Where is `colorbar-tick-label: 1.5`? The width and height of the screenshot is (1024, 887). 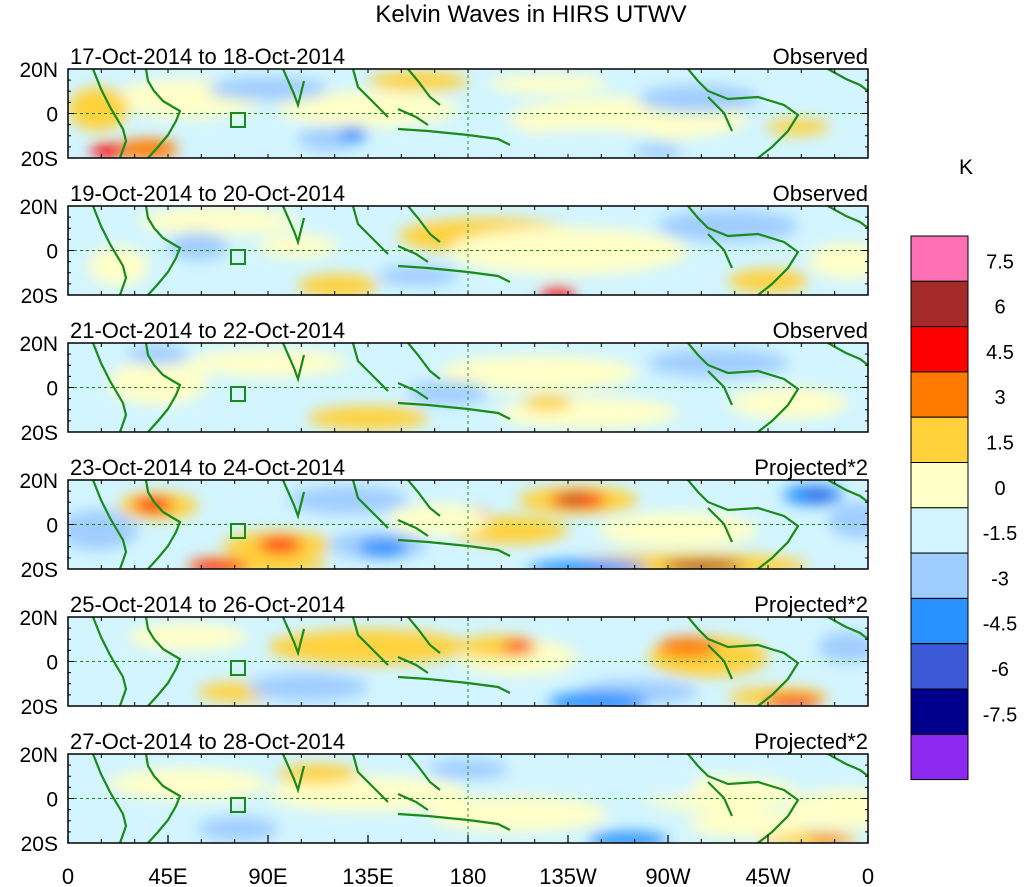
colorbar-tick-label: 1.5 is located at coordinates (1000, 444).